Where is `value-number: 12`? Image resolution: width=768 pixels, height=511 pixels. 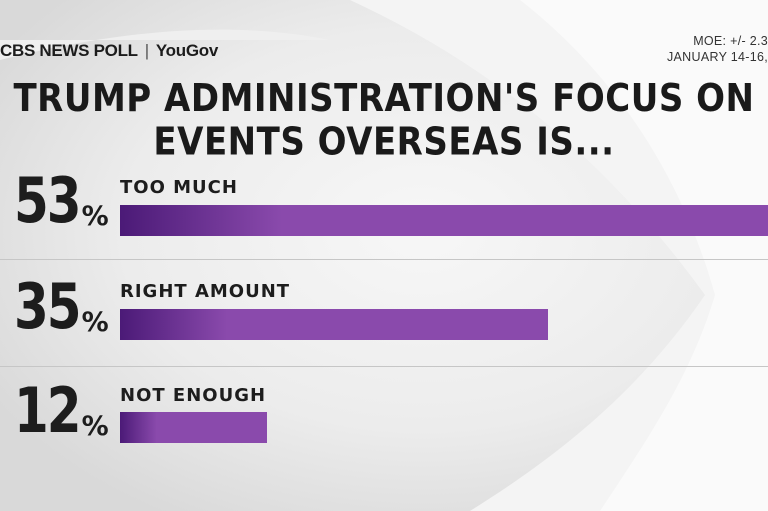 value-number: 12 is located at coordinates (48, 410).